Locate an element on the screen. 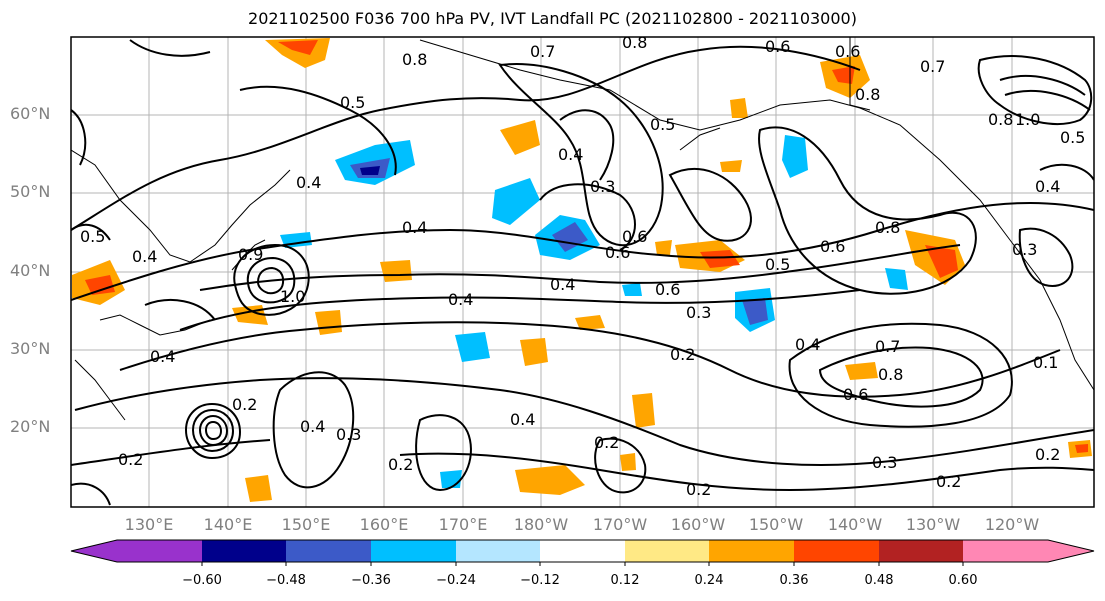 The image size is (1105, 601). lon-label: 120°W is located at coordinates (1012, 524).